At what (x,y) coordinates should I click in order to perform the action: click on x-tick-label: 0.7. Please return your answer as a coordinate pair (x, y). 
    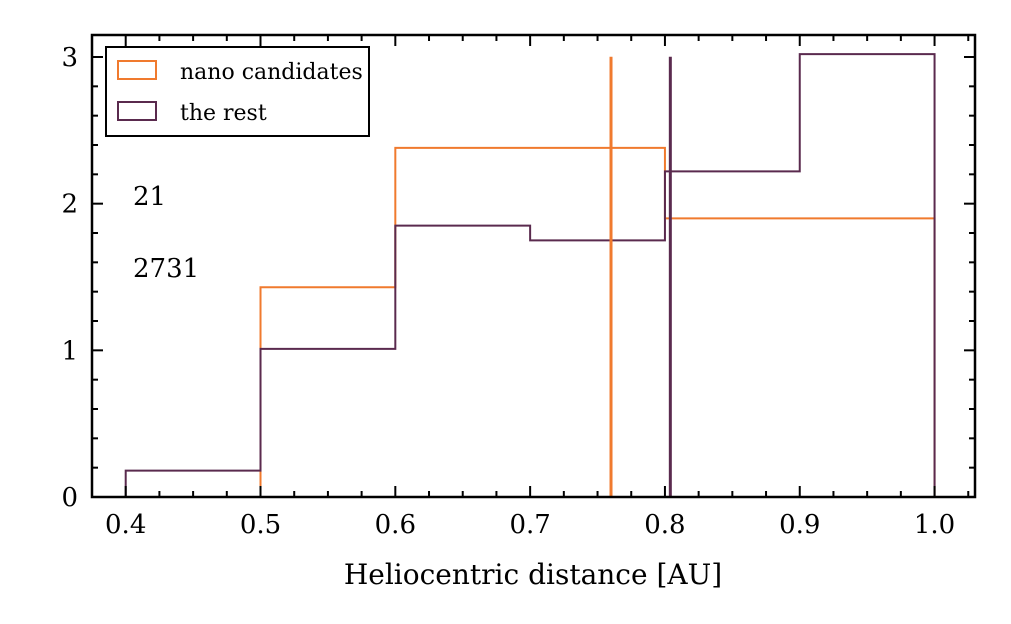
    Looking at the image, I should click on (529, 525).